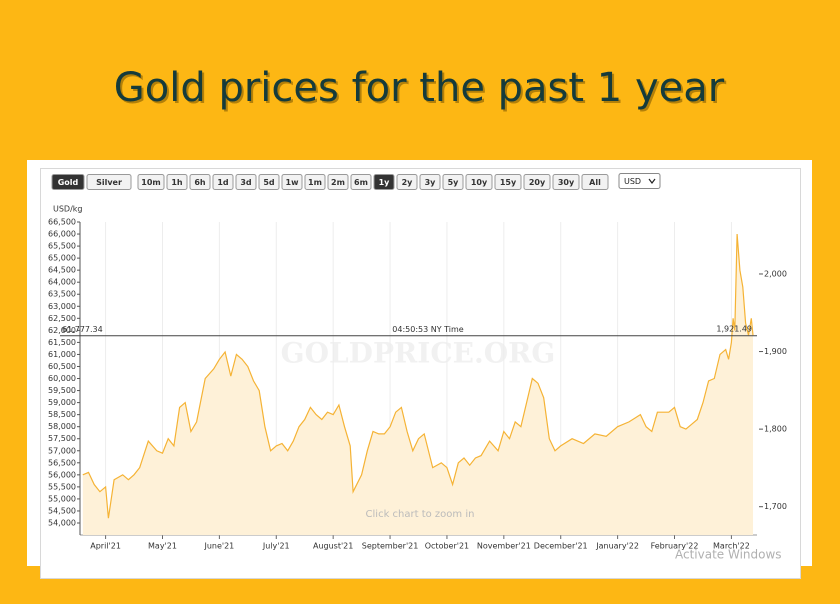 Image resolution: width=840 pixels, height=604 pixels. I want to click on x-tick-label: June'21, so click(218, 546).